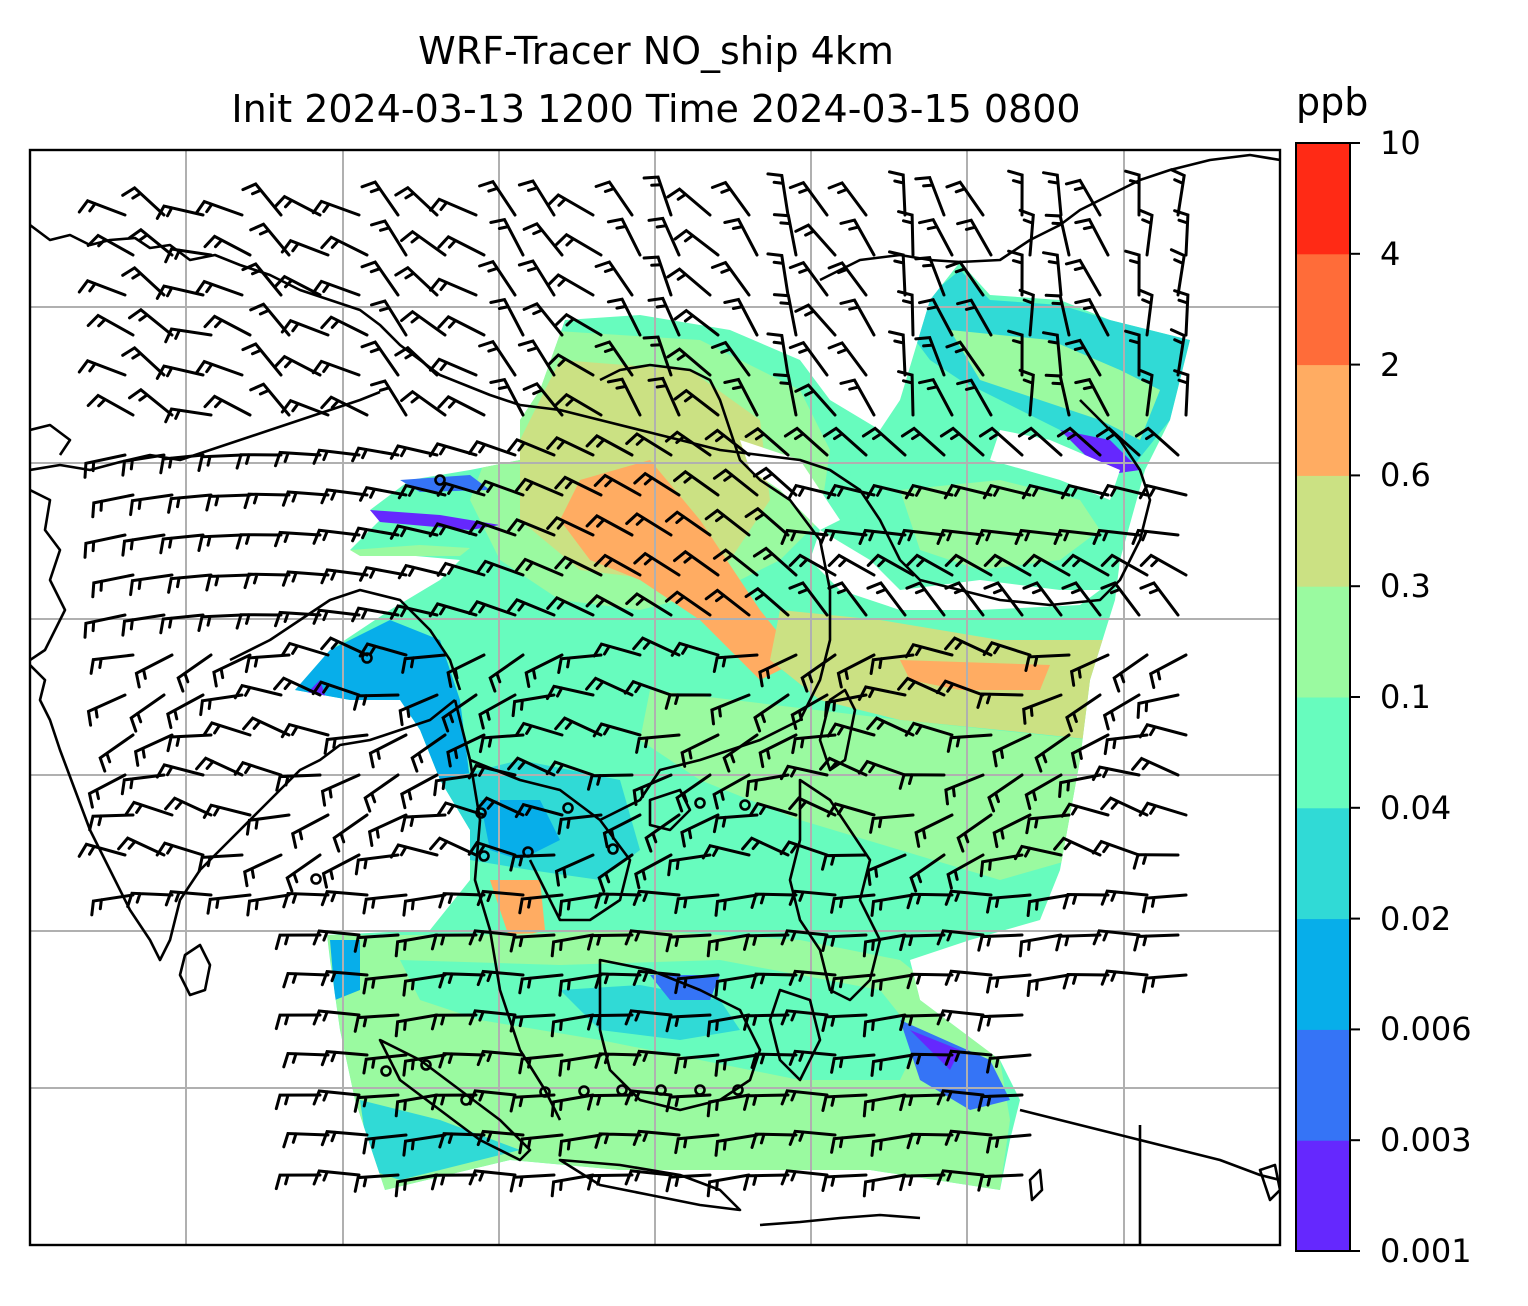 This screenshot has width=1528, height=1306. I want to click on calm-wind-marker, so click(745, 805).